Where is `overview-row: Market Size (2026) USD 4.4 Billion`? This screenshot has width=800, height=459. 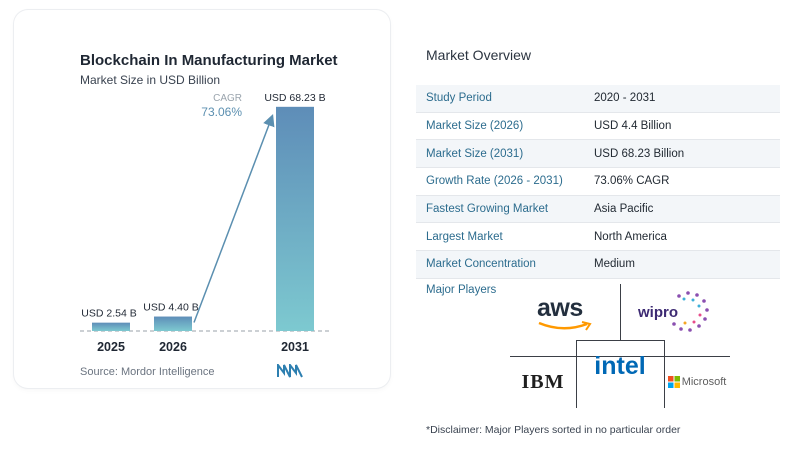
overview-row: Market Size (2026) USD 4.4 Billion is located at coordinates (598, 127).